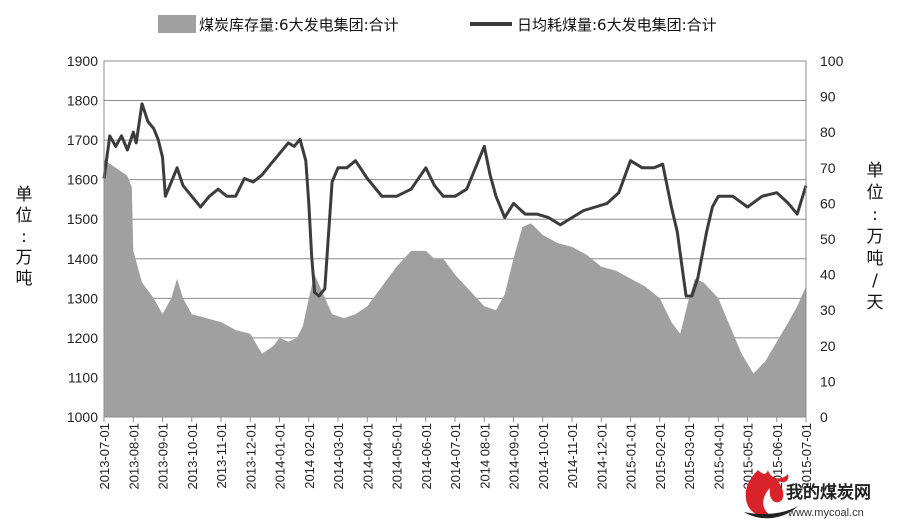  I want to click on right-axis-title: 单位:万吨/天, so click(875, 237).